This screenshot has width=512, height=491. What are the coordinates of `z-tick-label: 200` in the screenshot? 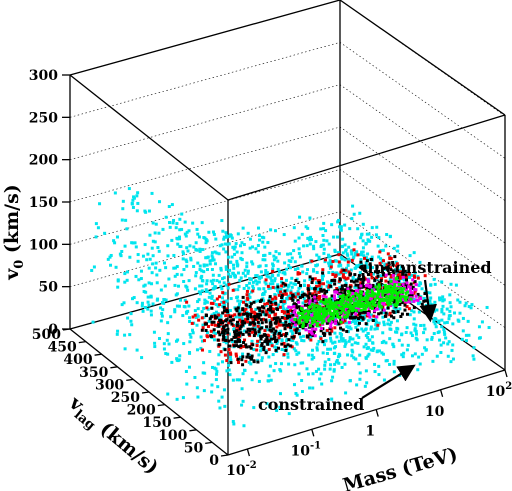 It's located at (43, 161).